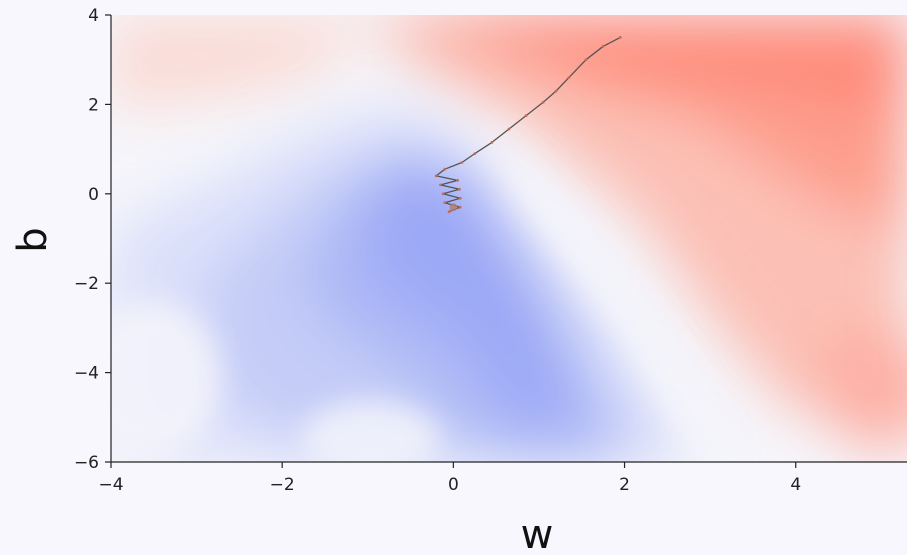  Describe the element at coordinates (33, 239) in the screenshot. I see `y-axis-label: b` at that location.